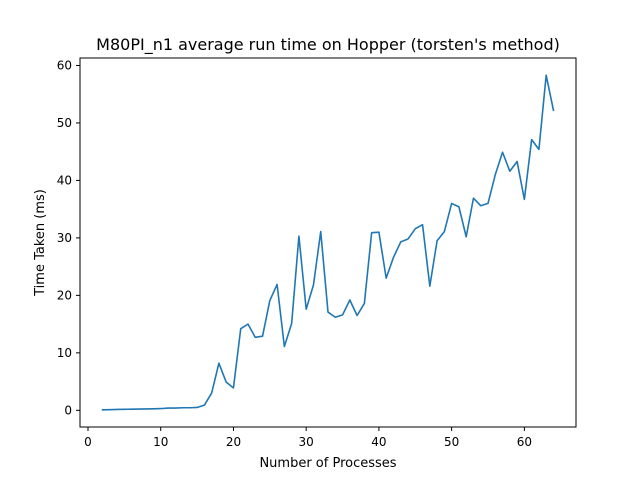  I want to click on y-axis-label: Time Taken (ms), so click(40, 243).